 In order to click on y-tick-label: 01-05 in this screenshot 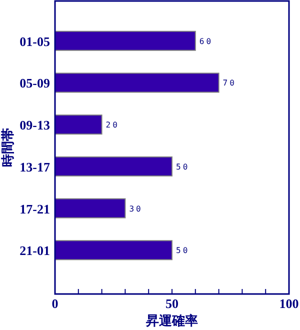, I will do `click(35, 41)`.